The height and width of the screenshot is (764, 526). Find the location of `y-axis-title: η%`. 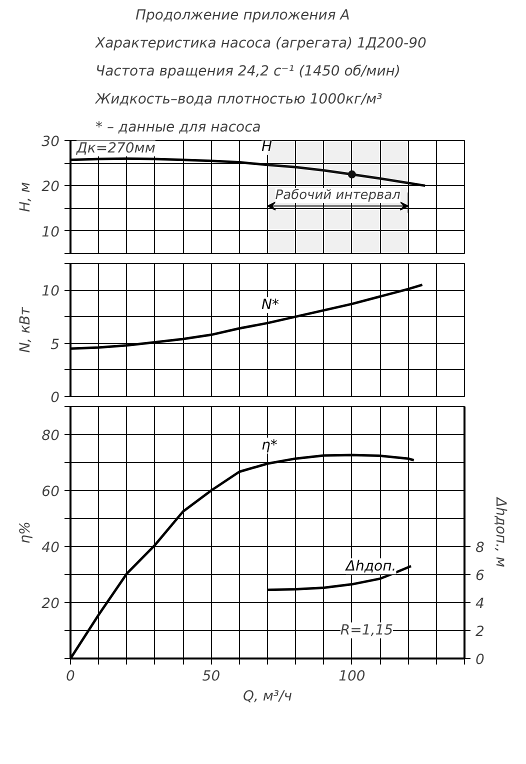

y-axis-title: η% is located at coordinates (26, 532).